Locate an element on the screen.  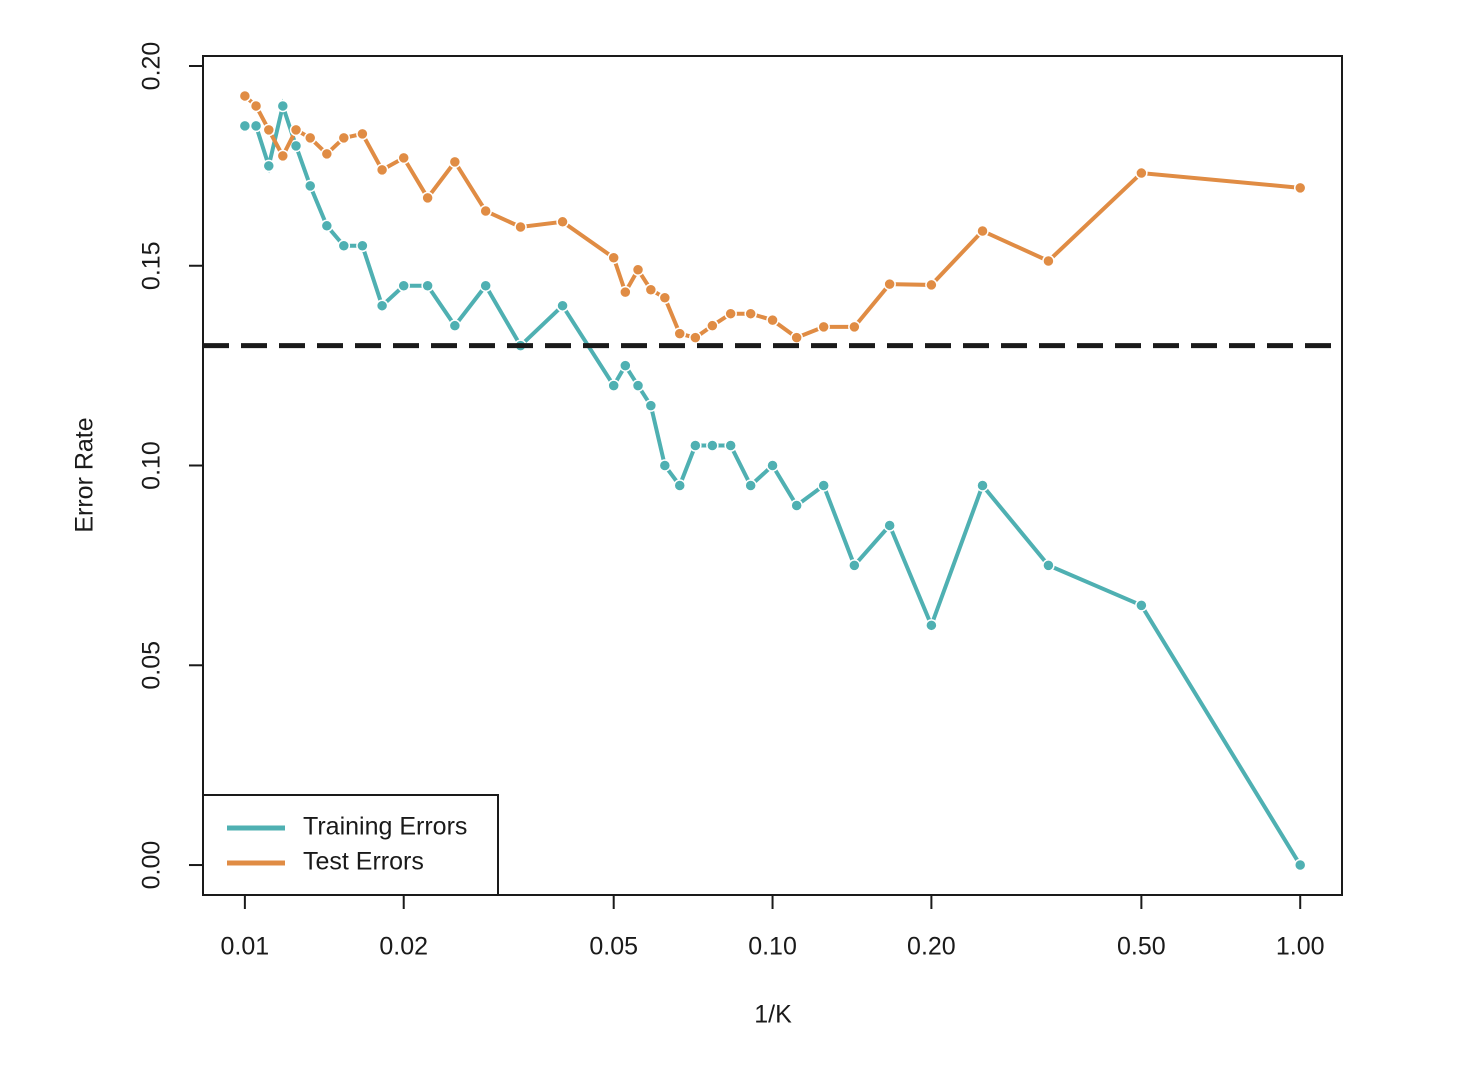
y-tick-label: 0.00 is located at coordinates (152, 865).